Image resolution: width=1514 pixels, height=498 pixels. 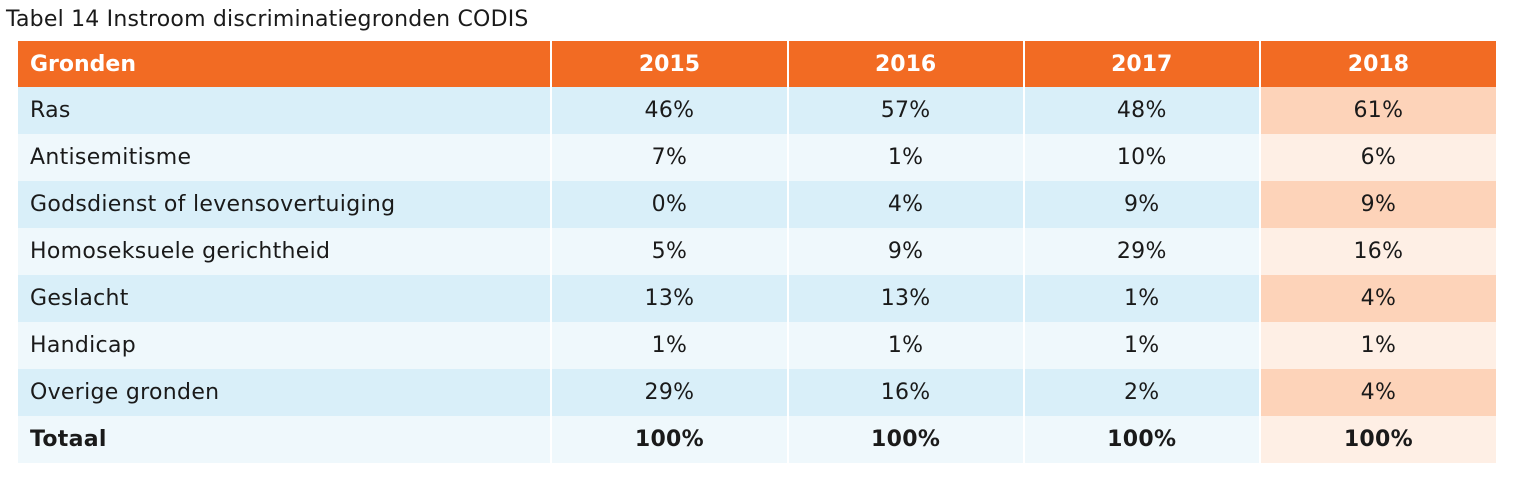 I want to click on total-row: Totaal 100% 100% 100% 100%, so click(x=757, y=439).